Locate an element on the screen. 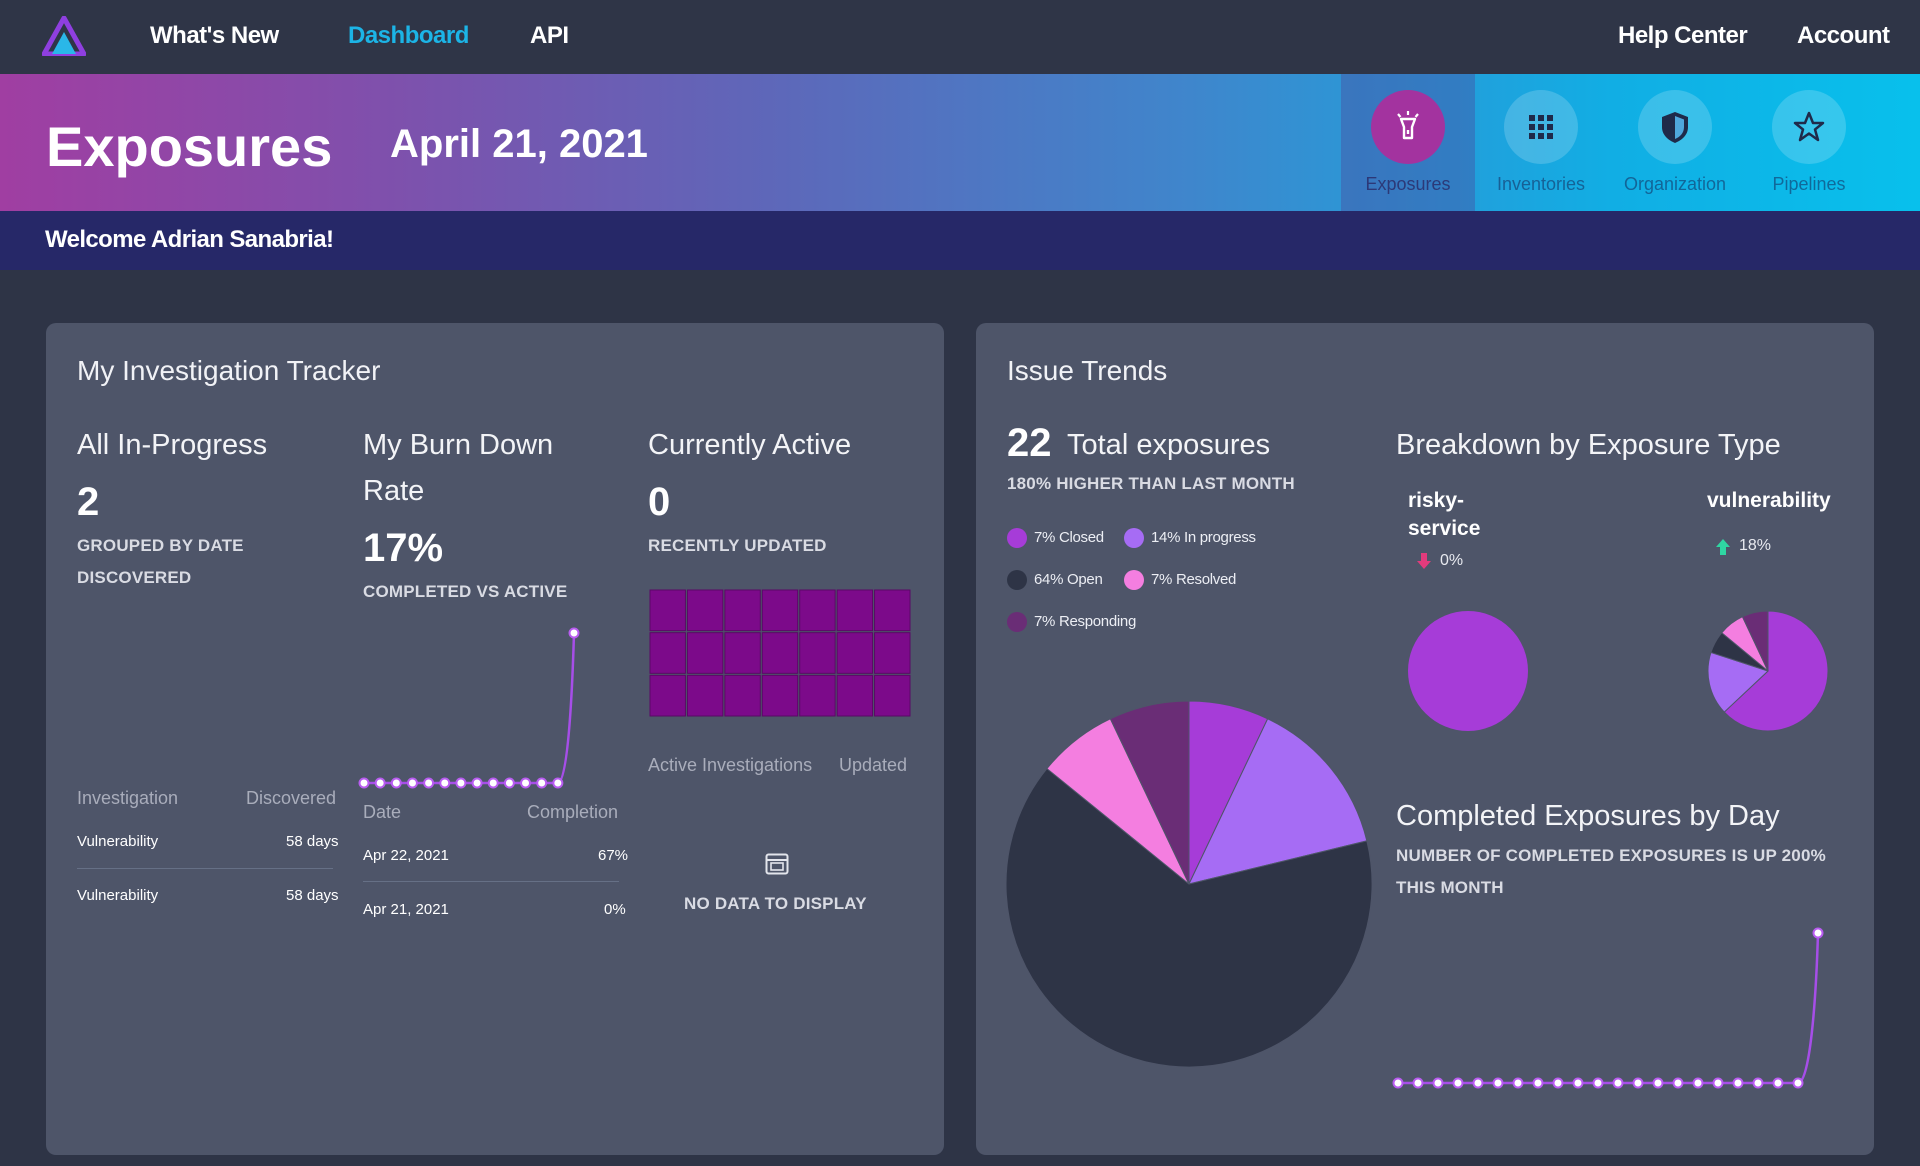 The width and height of the screenshot is (1920, 1166). in-progress-caption: DISCOVERED is located at coordinates (134, 577).